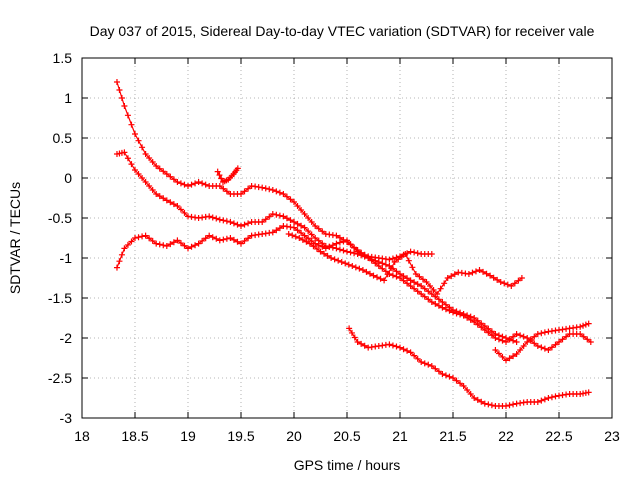 This screenshot has height=480, width=640. What do you see at coordinates (63, 58) in the screenshot?
I see `y-tick-label: 1.5` at bounding box center [63, 58].